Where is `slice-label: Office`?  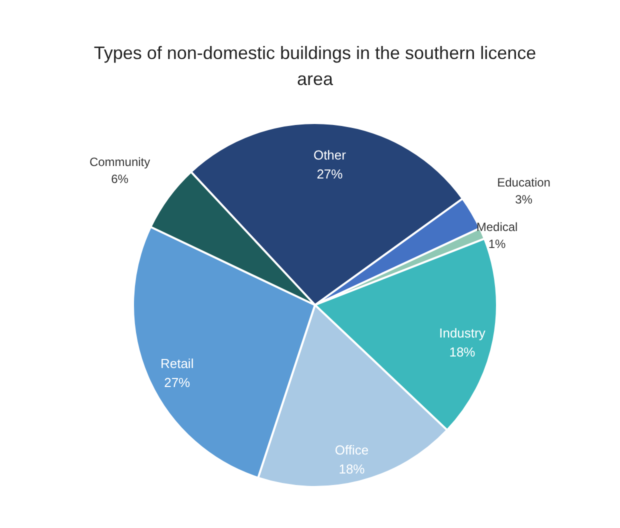 slice-label: Office is located at coordinates (351, 450).